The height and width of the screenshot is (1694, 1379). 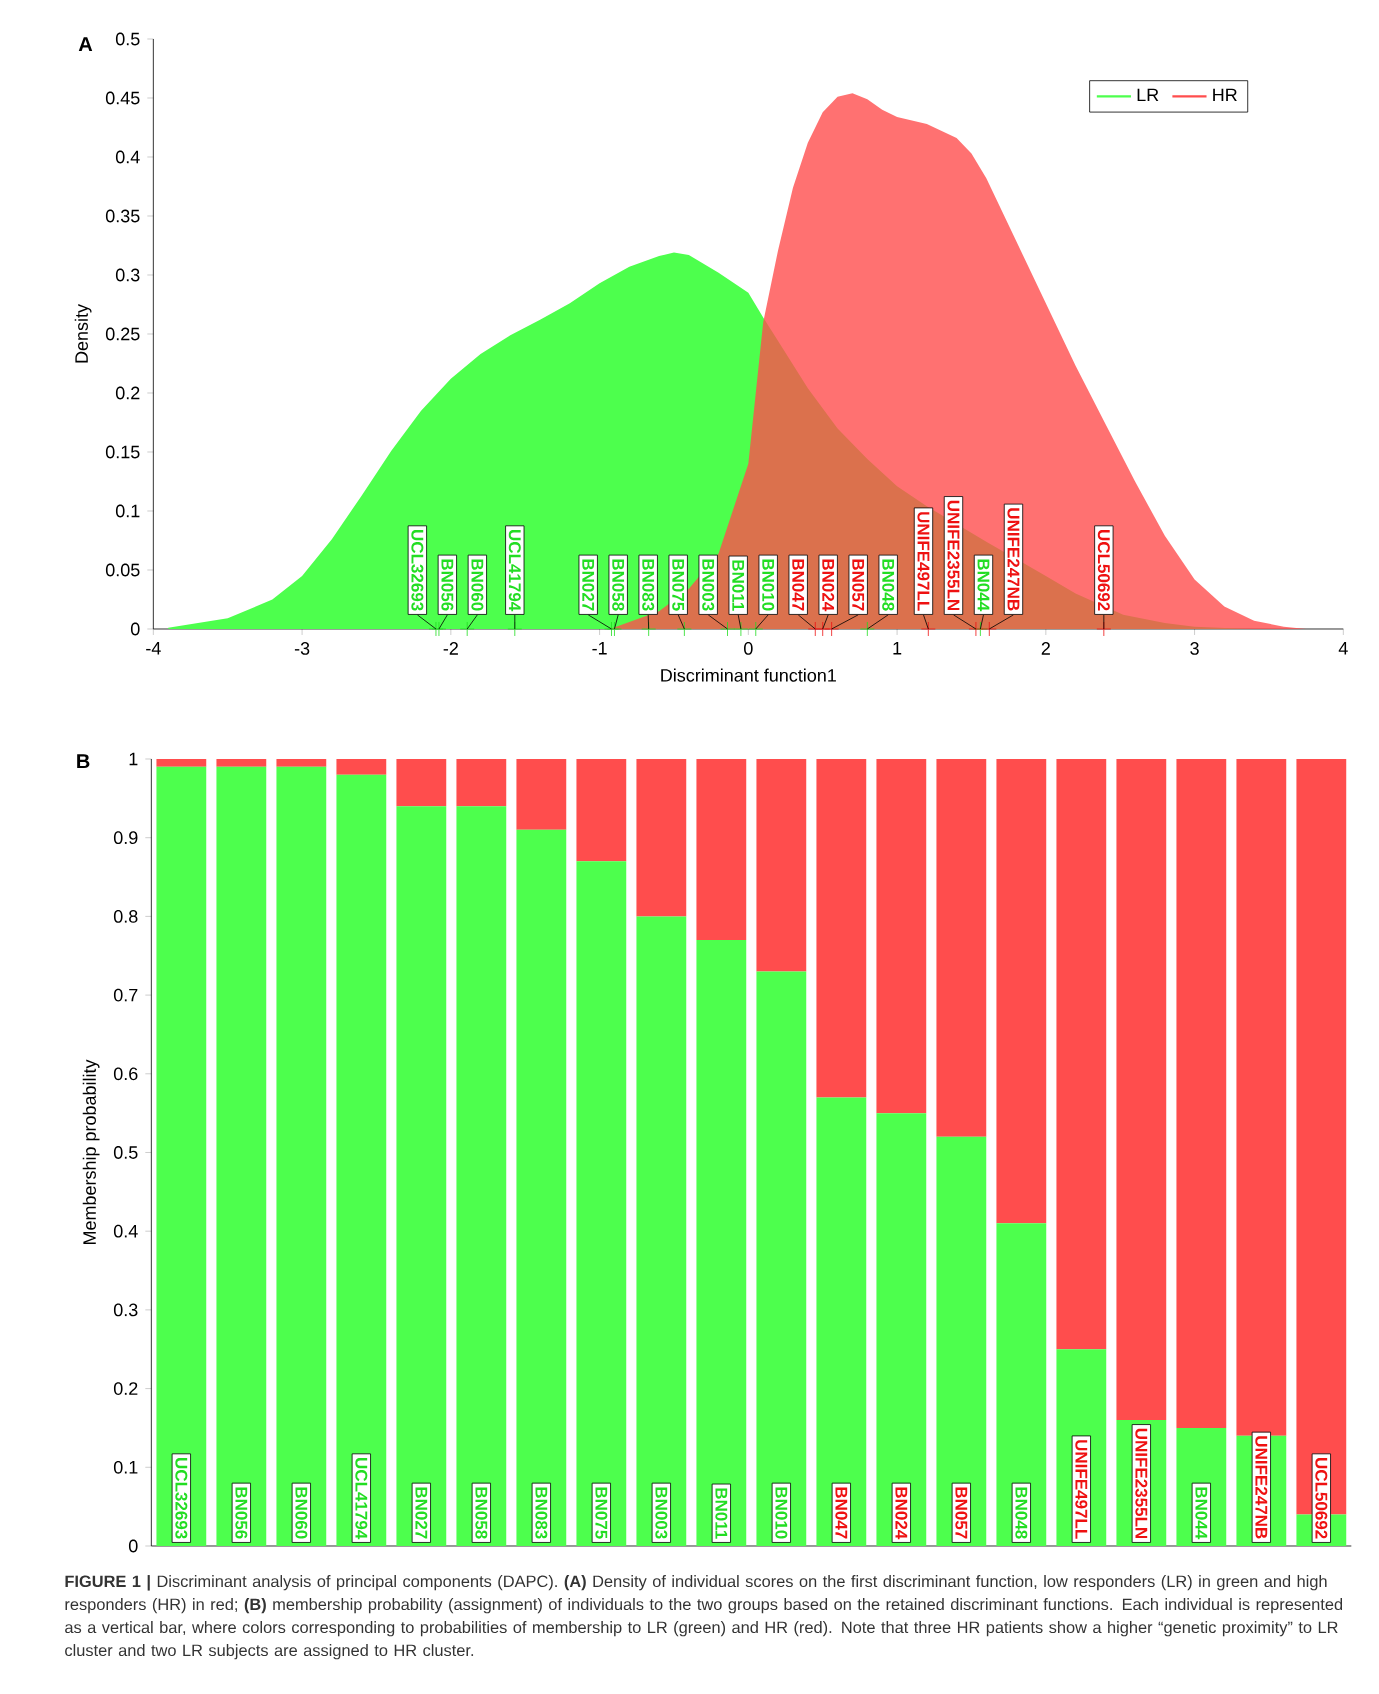 I want to click on x-tick-label: UNIFE247NB, so click(x=1261, y=1487).